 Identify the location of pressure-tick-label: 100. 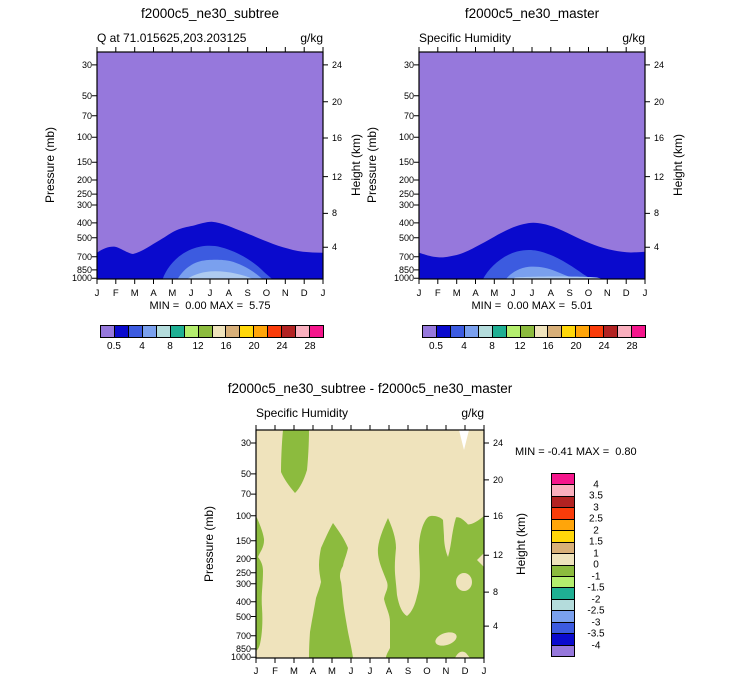
(406, 137).